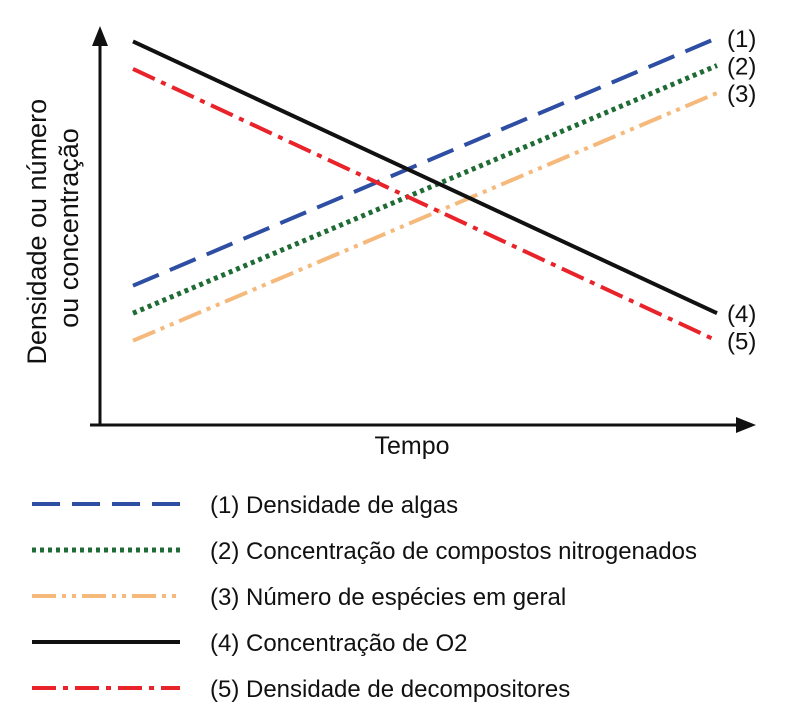 The height and width of the screenshot is (726, 803). I want to click on y-axis-label-line-1: Densidade ou número, so click(37, 232).